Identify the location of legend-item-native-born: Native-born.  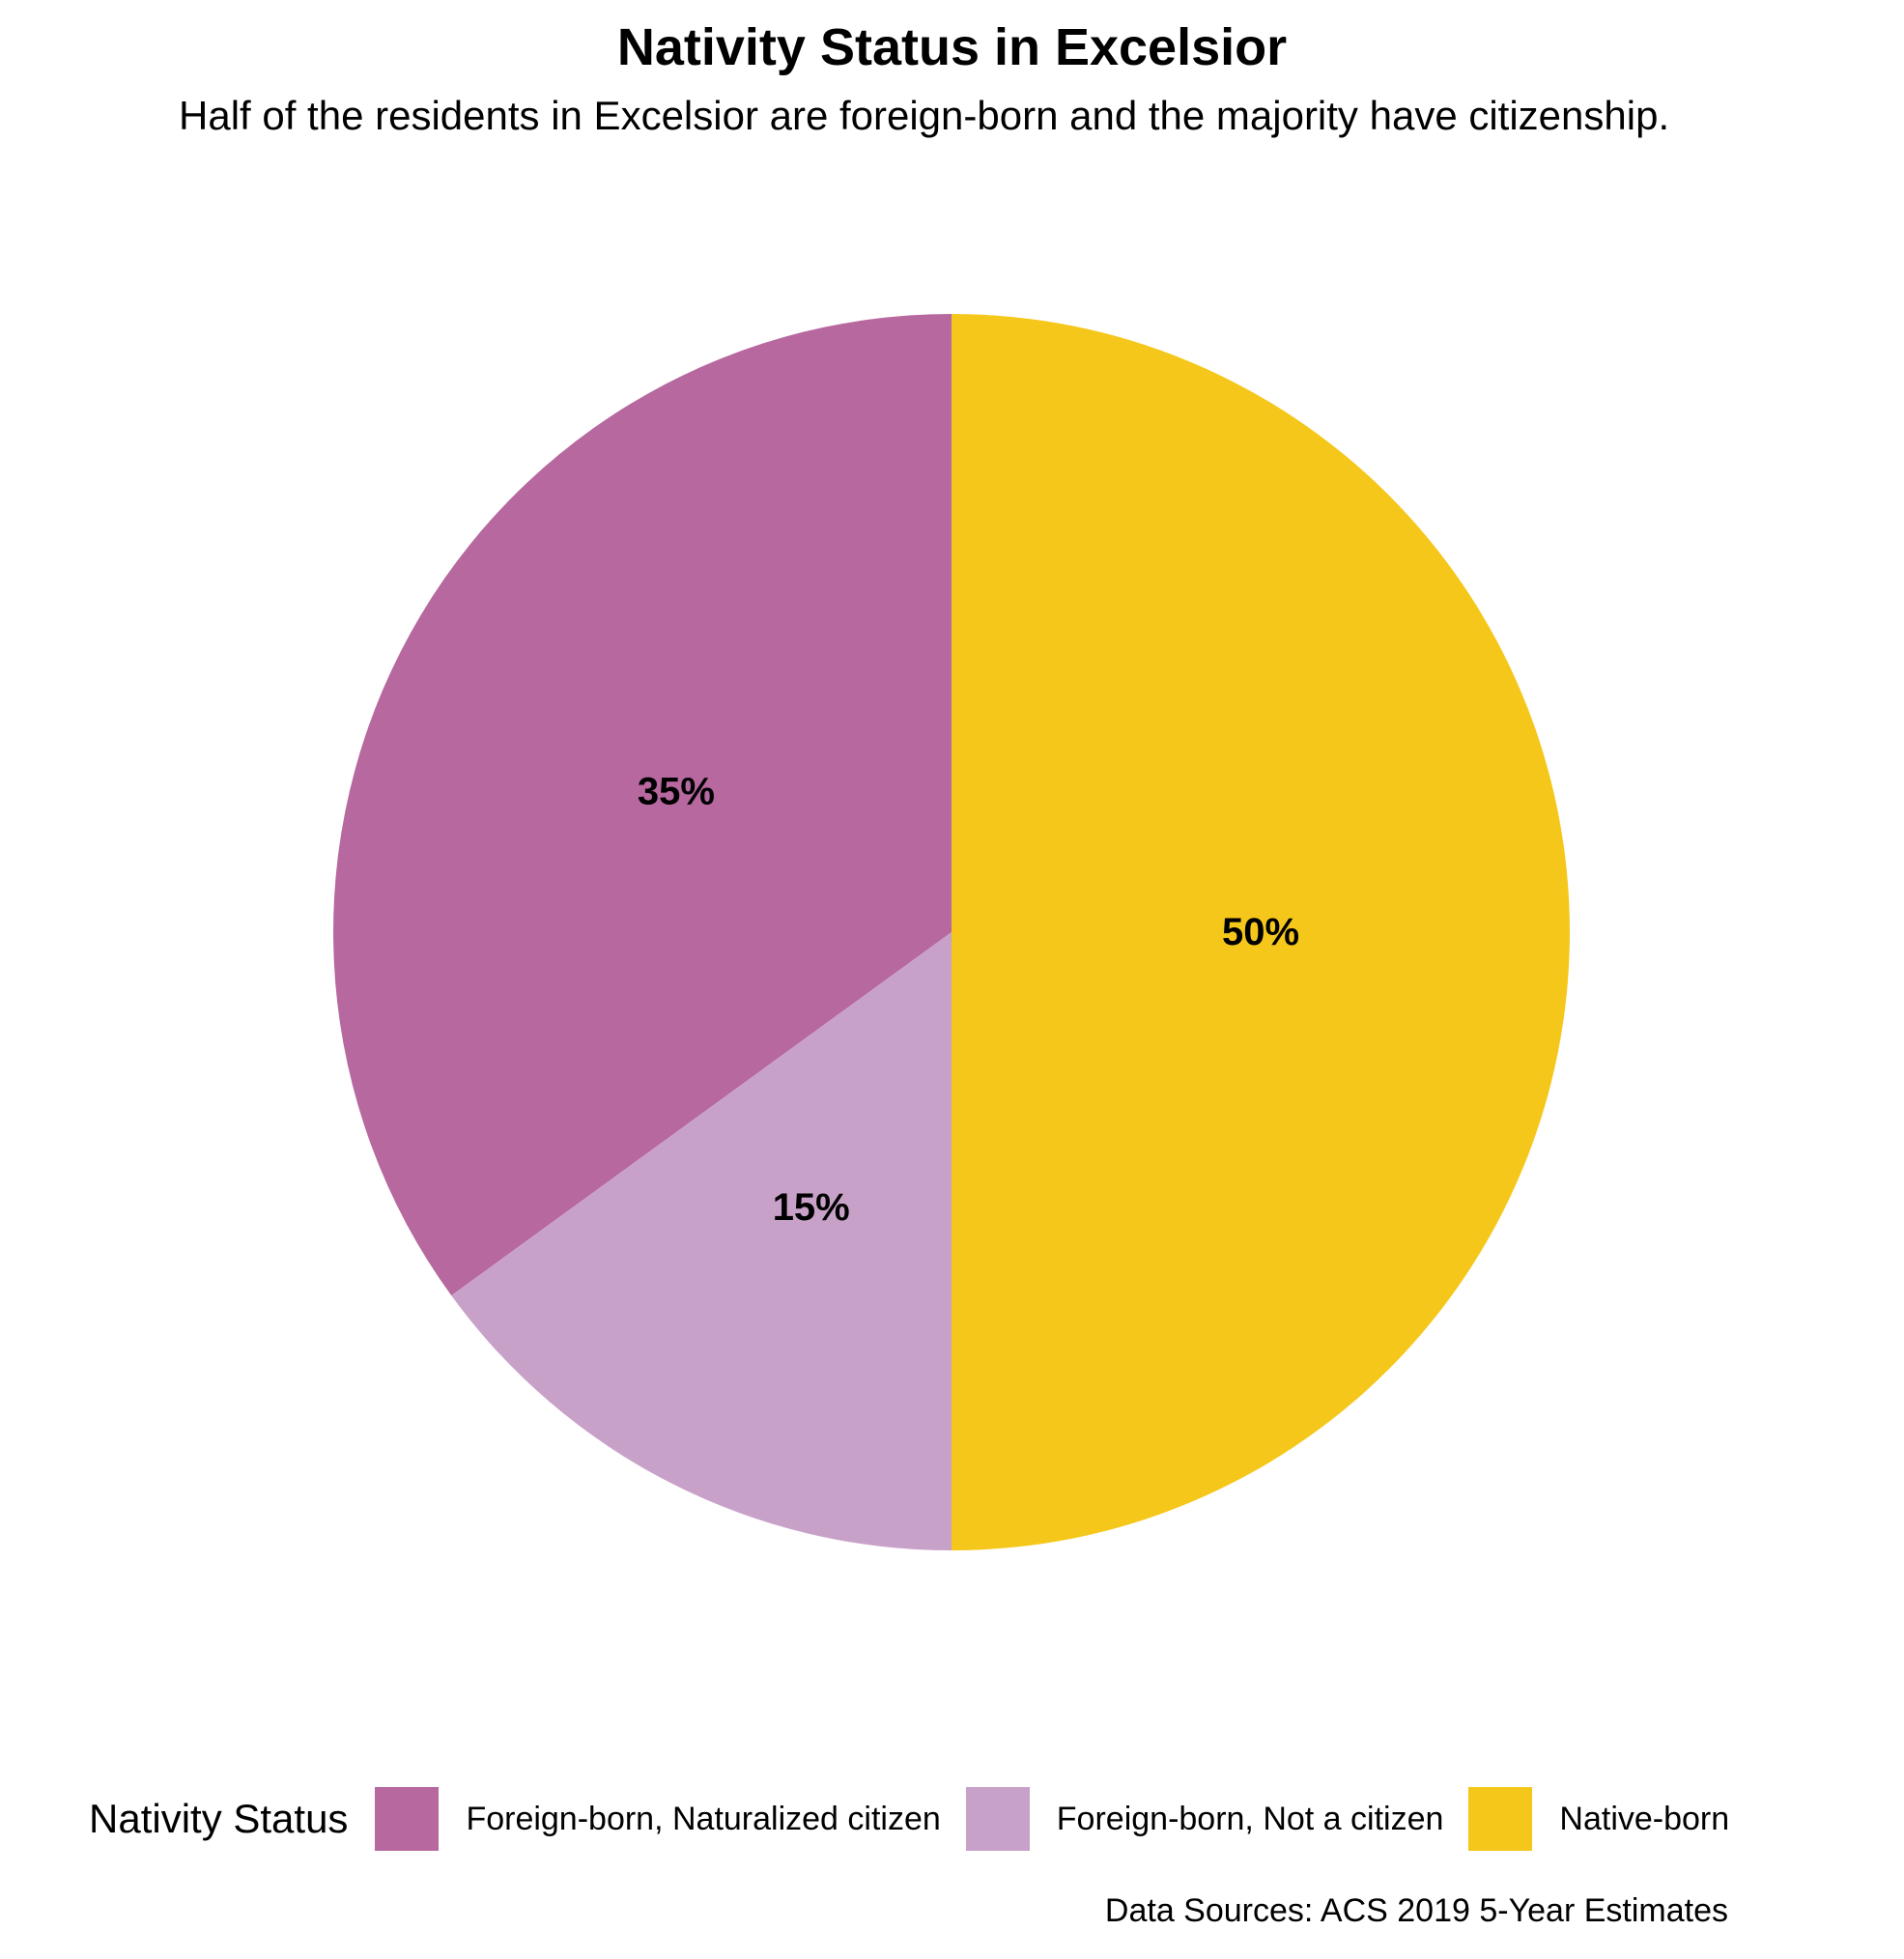
(1598, 1819).